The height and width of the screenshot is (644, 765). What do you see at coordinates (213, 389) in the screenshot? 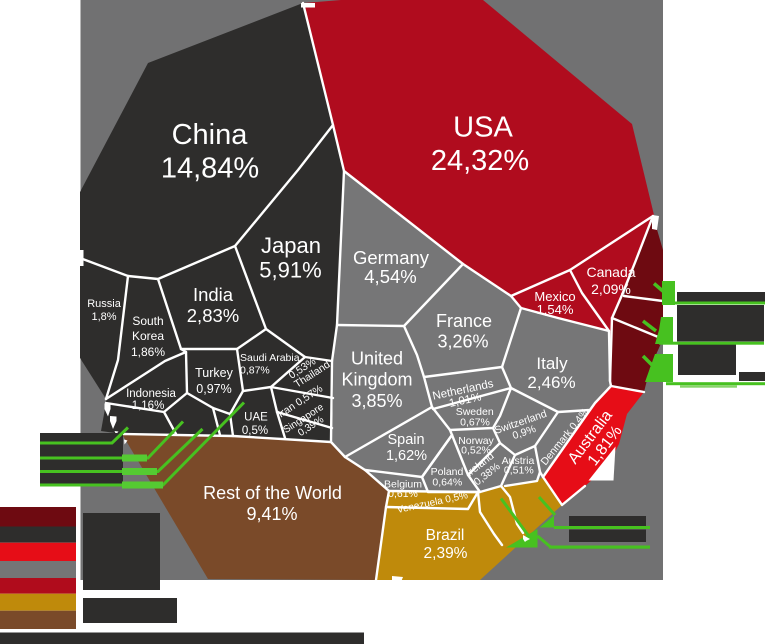
I see `svg-text: 0,97%` at bounding box center [213, 389].